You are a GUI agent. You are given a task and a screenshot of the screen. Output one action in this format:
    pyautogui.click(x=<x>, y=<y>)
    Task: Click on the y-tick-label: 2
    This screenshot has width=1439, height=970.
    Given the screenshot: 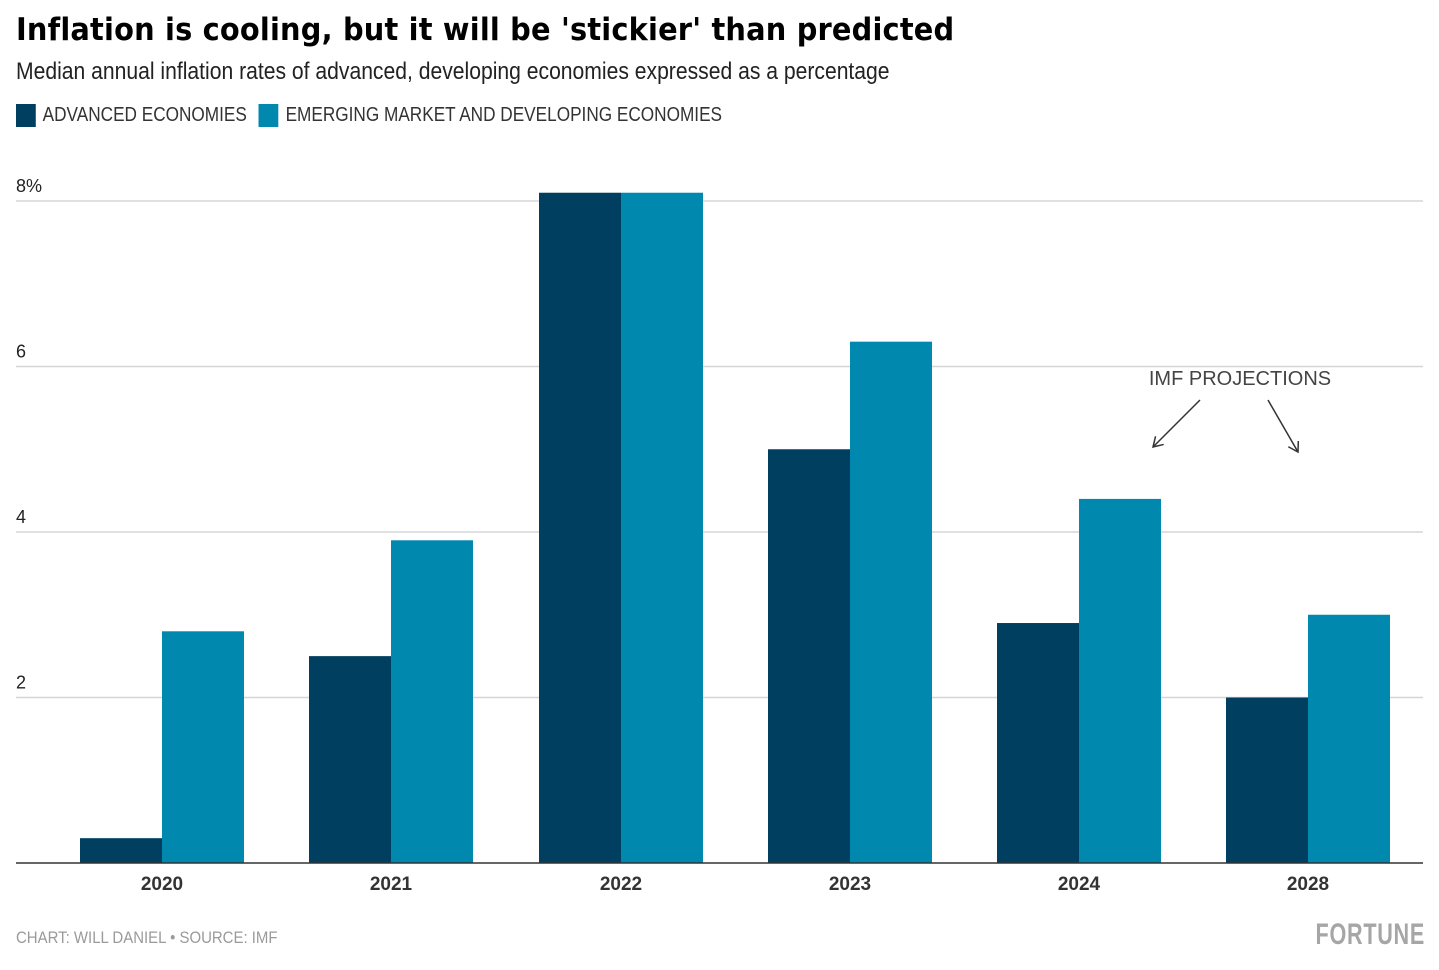 What is the action you would take?
    pyautogui.click(x=21, y=683)
    